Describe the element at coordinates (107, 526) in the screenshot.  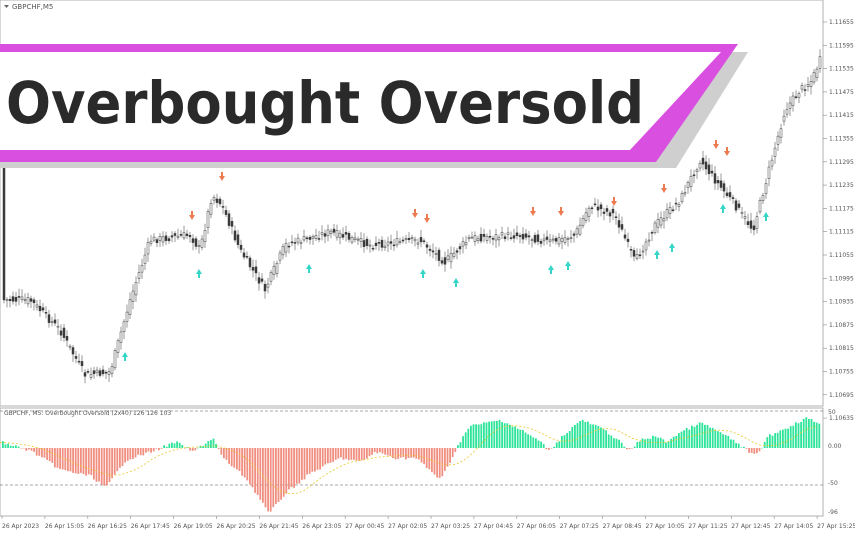
I see `time-label: 26 Apr 16:25` at that location.